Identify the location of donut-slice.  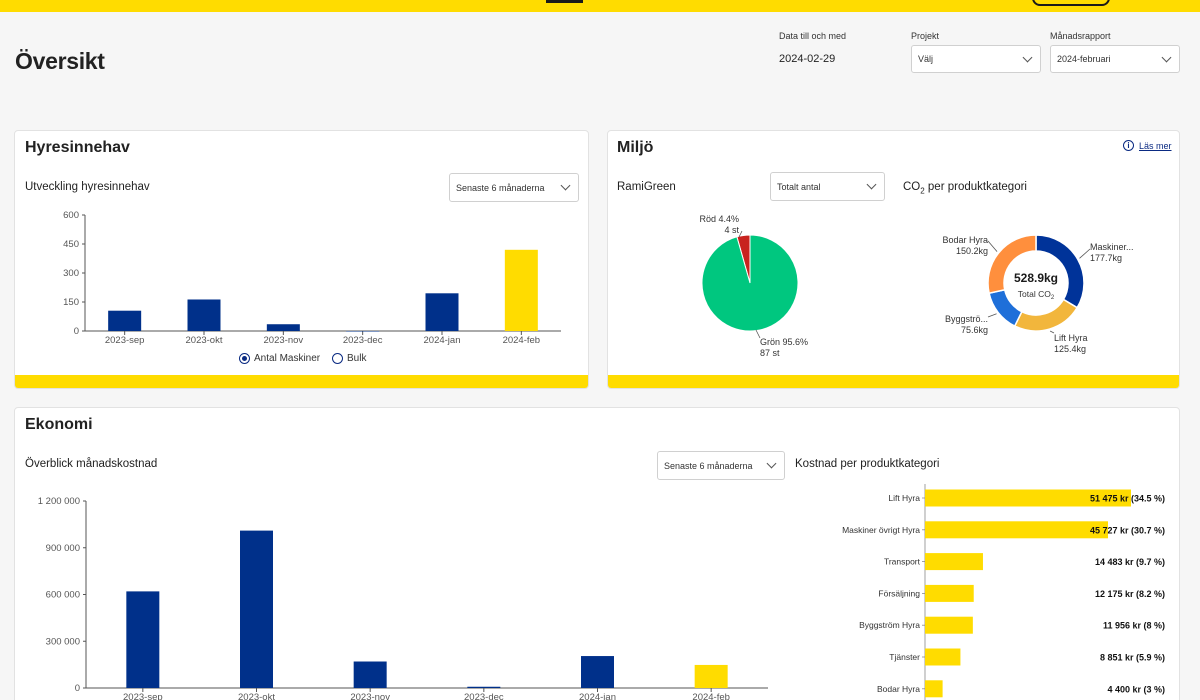
(1012, 264).